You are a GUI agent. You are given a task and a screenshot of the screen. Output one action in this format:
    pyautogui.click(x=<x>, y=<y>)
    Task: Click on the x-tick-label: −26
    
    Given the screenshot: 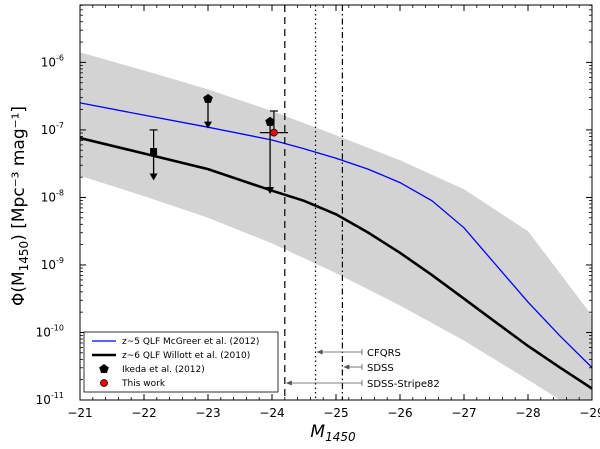 What is the action you would take?
    pyautogui.click(x=399, y=413)
    